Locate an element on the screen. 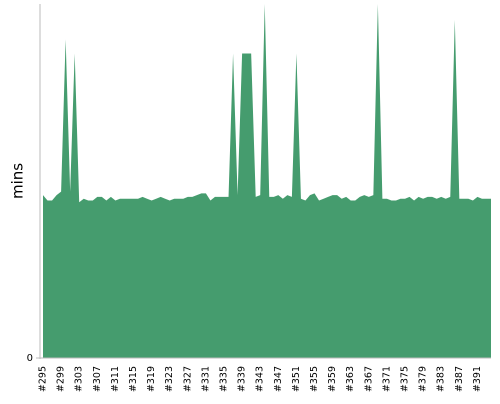 The height and width of the screenshot is (404, 500). x-tick-label: #335 is located at coordinates (224, 379).